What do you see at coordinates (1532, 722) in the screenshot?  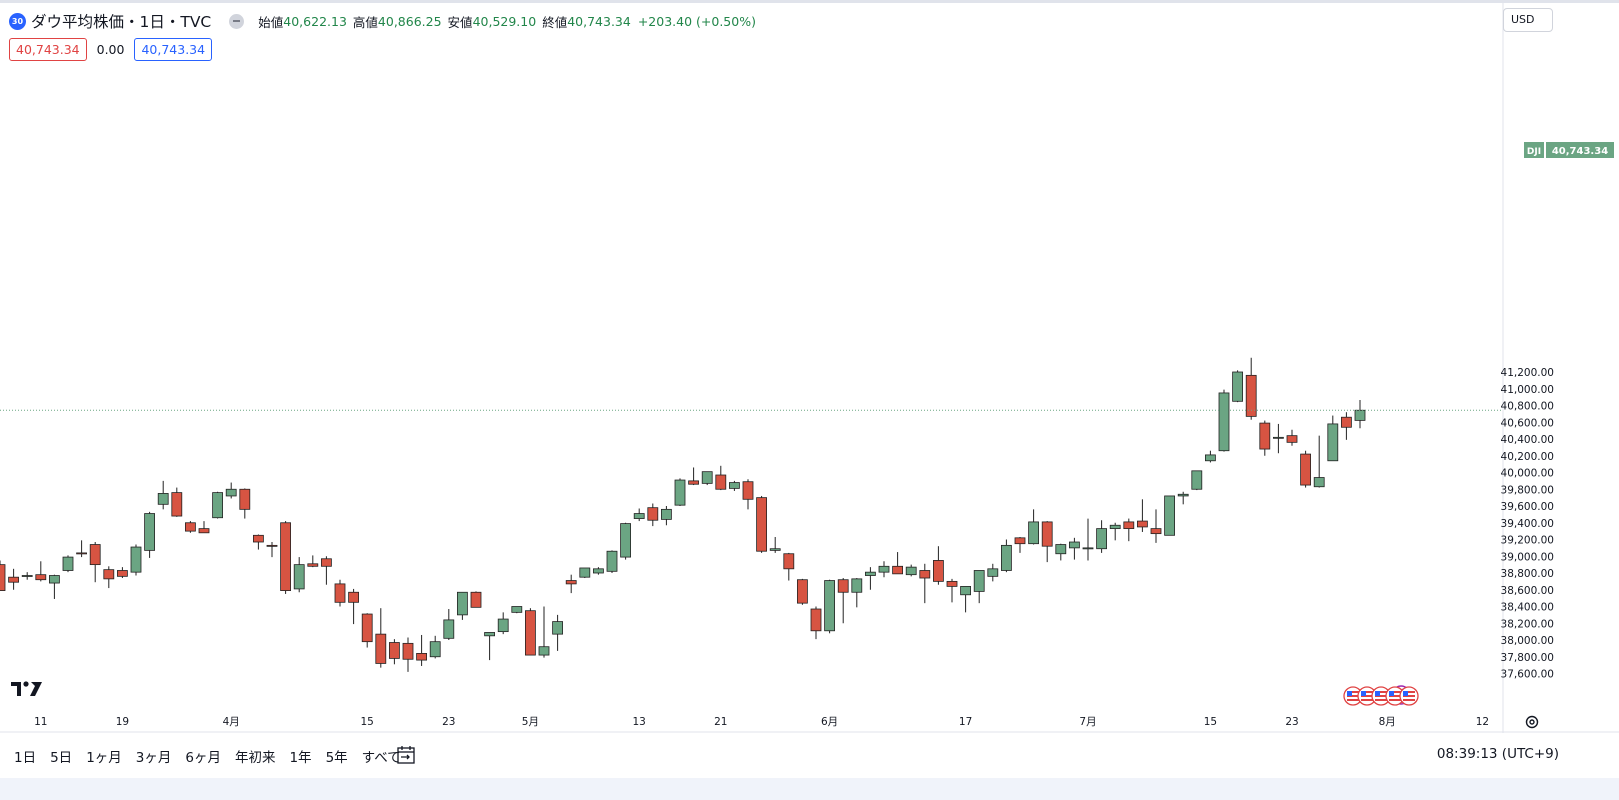 I see `gear-icon` at bounding box center [1532, 722].